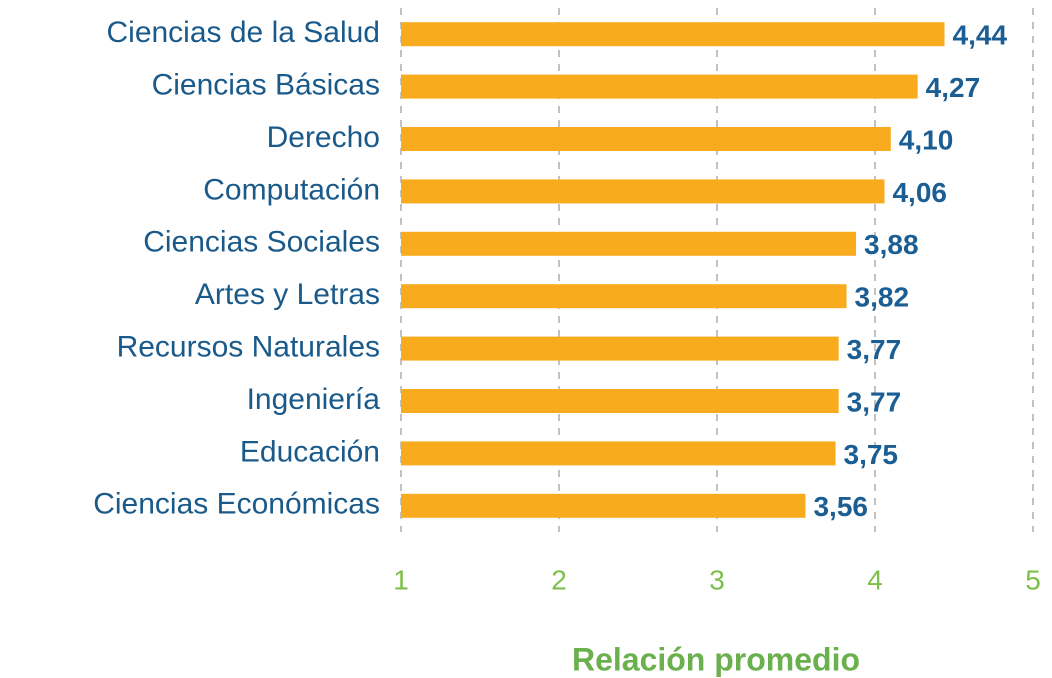 This screenshot has width=1052, height=678. Describe the element at coordinates (559, 579) in the screenshot. I see `x-tick-label: 2` at that location.